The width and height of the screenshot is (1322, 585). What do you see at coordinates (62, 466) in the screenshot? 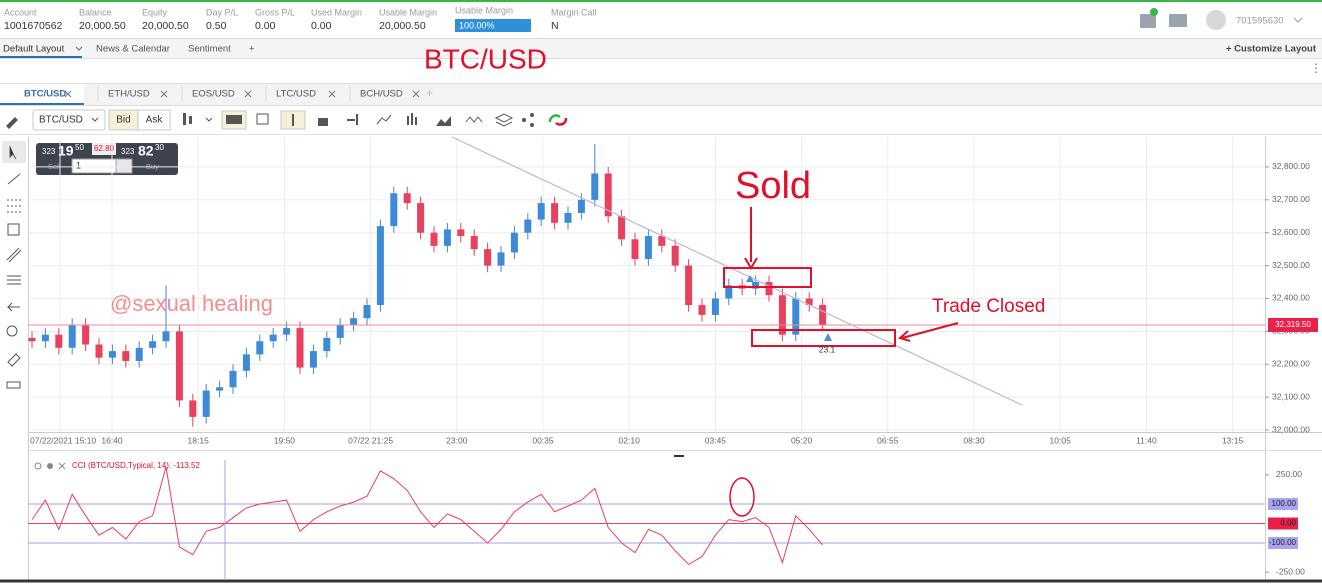
I see `remove-icon` at bounding box center [62, 466].